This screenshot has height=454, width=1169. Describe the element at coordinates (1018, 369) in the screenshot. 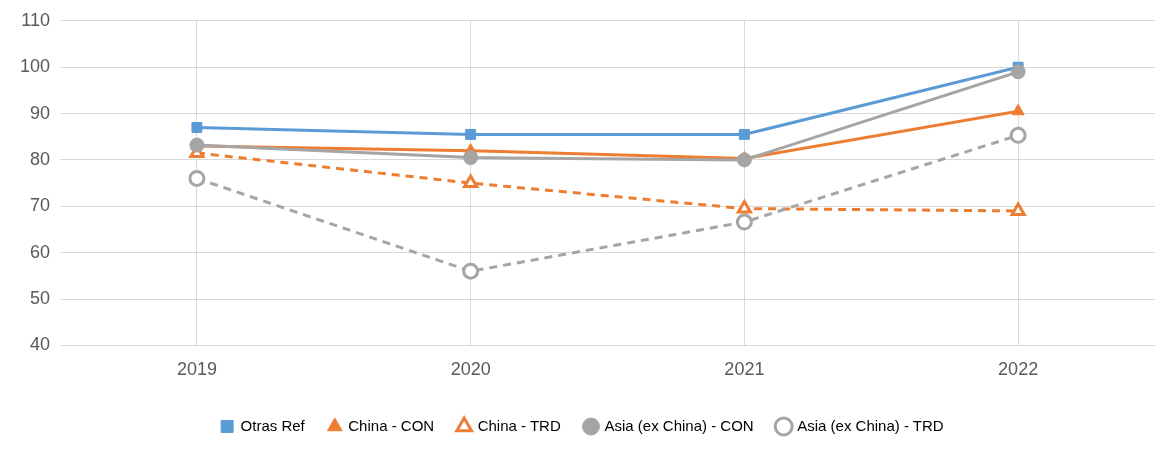

I see `x-tick-label: 2022` at that location.